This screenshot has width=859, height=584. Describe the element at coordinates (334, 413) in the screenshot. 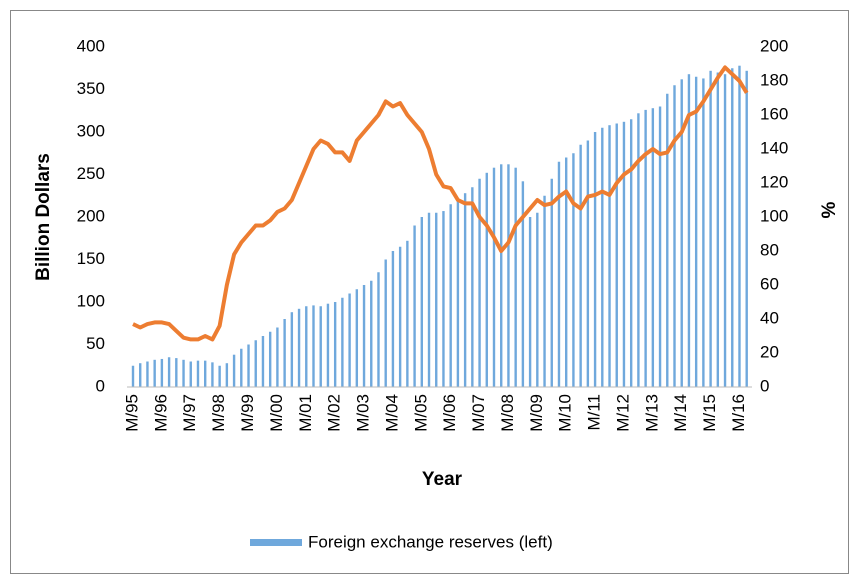

I see `x-tick-label: M/02` at that location.